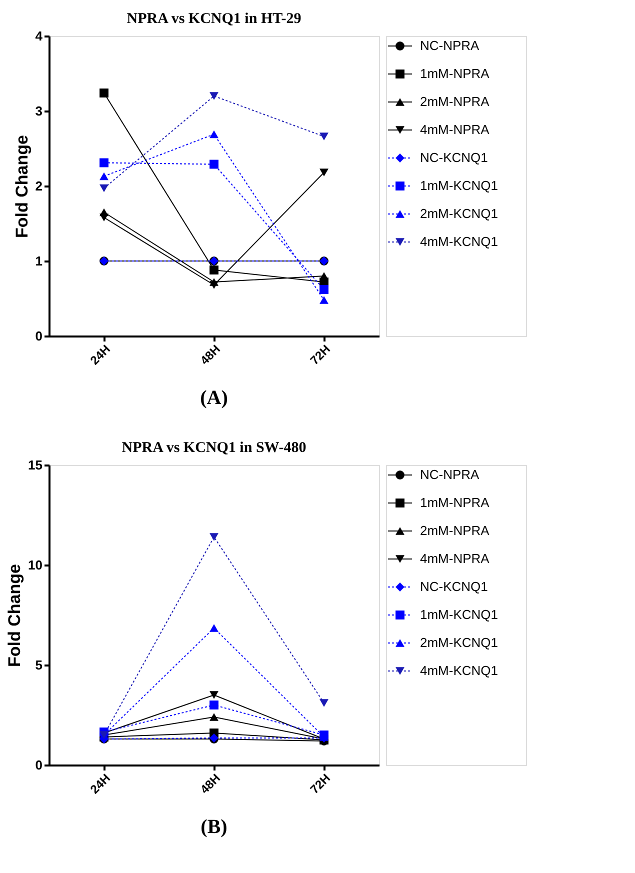 The width and height of the screenshot is (635, 873). Describe the element at coordinates (38, 261) in the screenshot. I see `y-tick-label: 1` at that location.